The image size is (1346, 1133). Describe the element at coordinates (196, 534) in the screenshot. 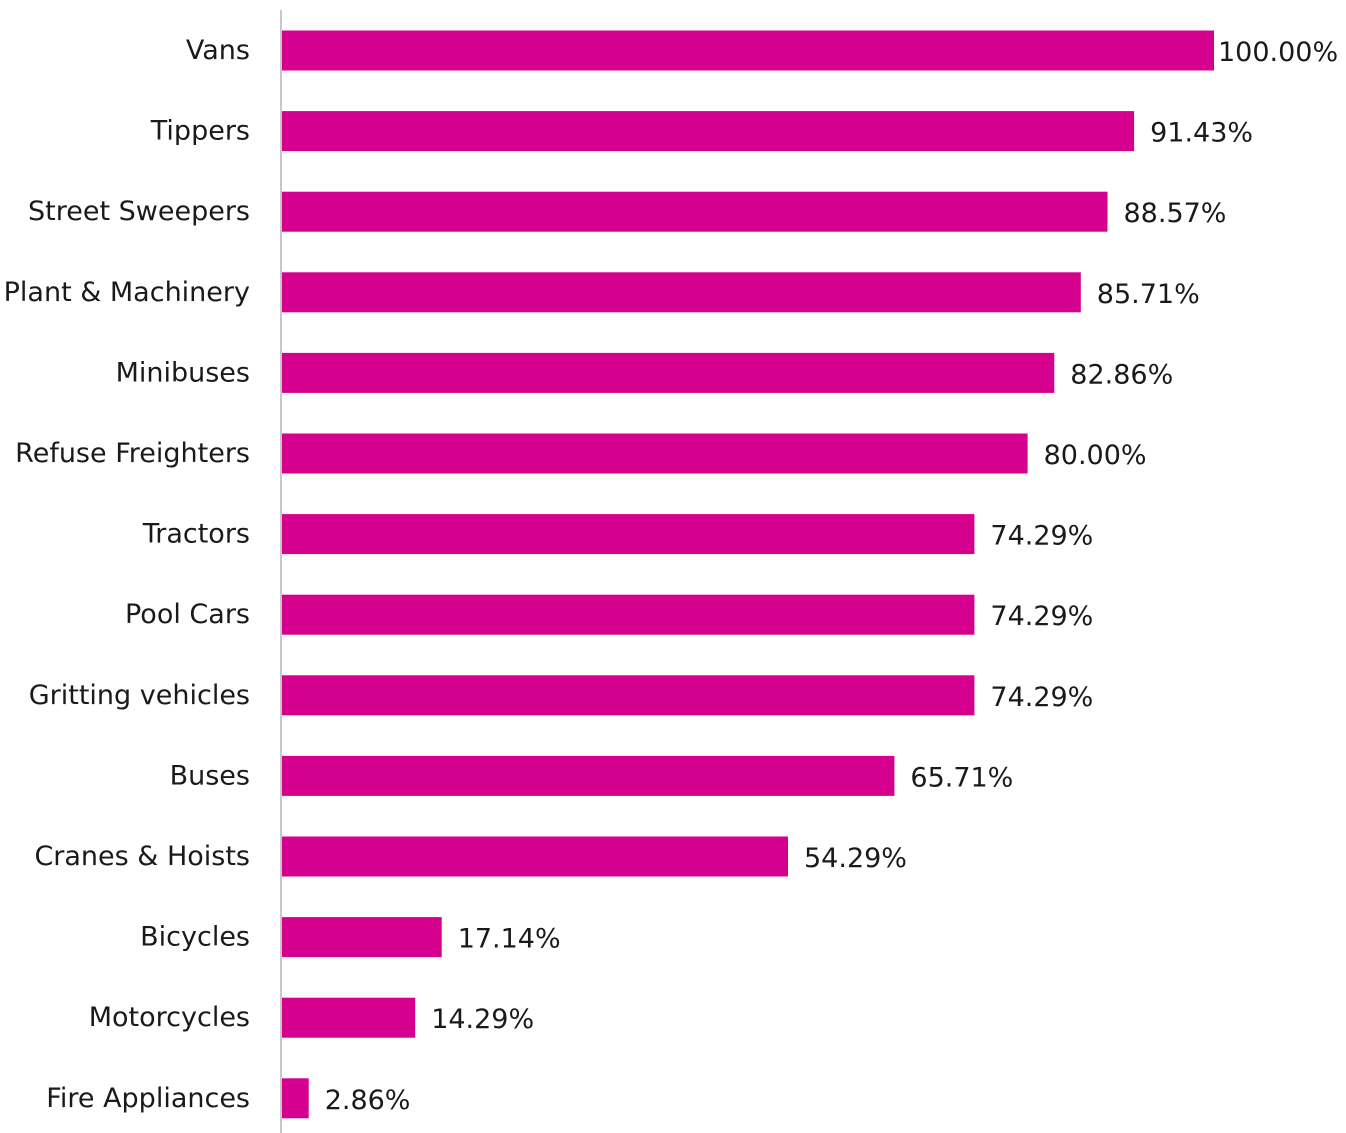

I see `category-label: Tractors` at that location.